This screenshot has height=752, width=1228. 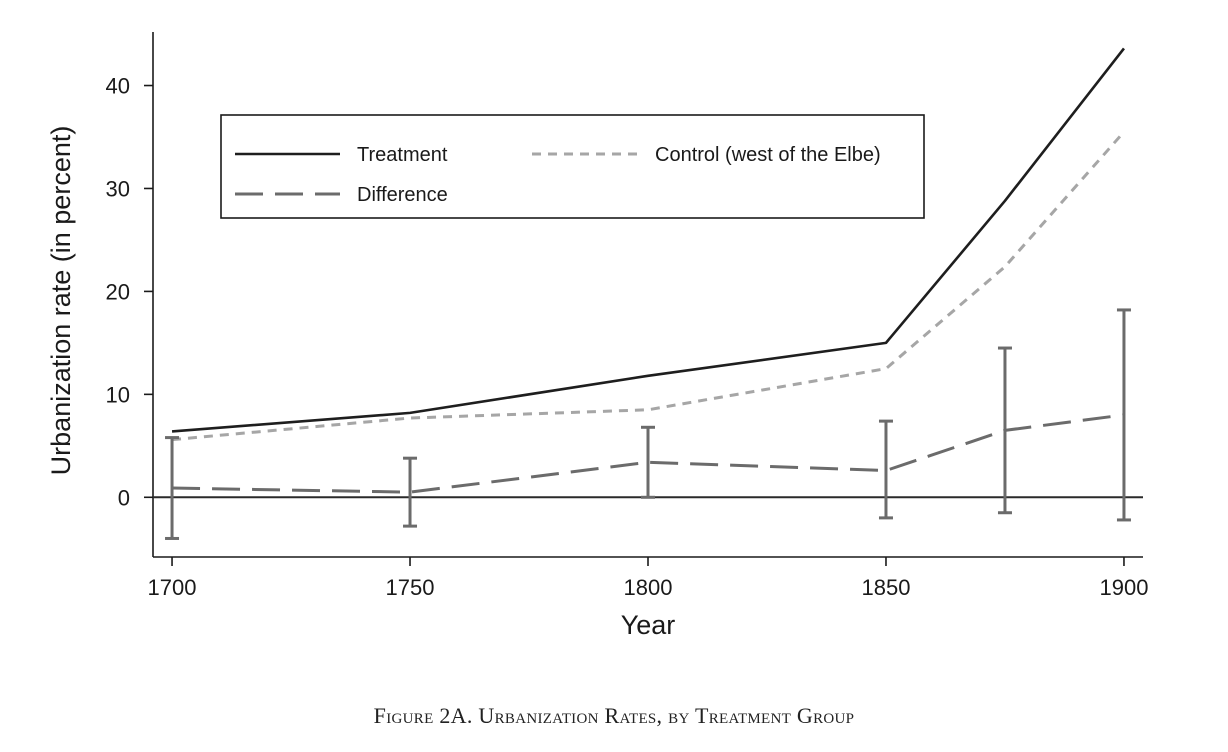 I want to click on x-axis-title: Year, so click(x=648, y=625).